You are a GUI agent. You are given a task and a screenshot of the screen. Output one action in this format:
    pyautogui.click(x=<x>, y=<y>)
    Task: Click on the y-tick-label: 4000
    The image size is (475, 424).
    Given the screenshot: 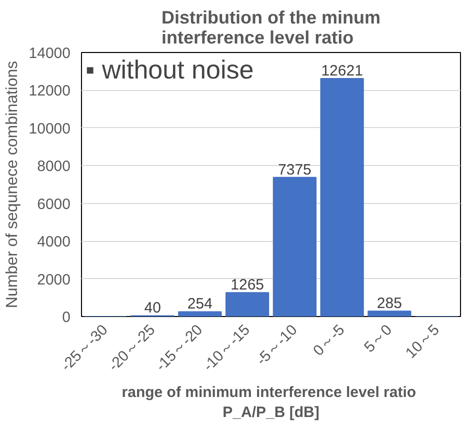 What is the action you would take?
    pyautogui.click(x=54, y=242)
    